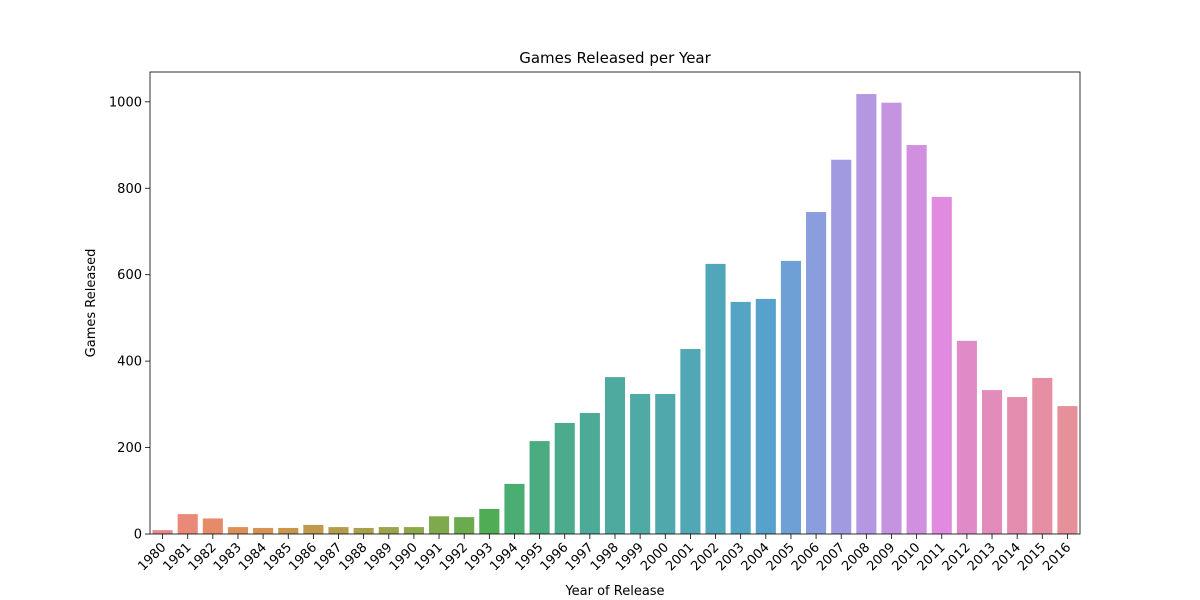 The width and height of the screenshot is (1200, 600). Describe the element at coordinates (605, 557) in the screenshot. I see `x-tick-label: 1998` at that location.